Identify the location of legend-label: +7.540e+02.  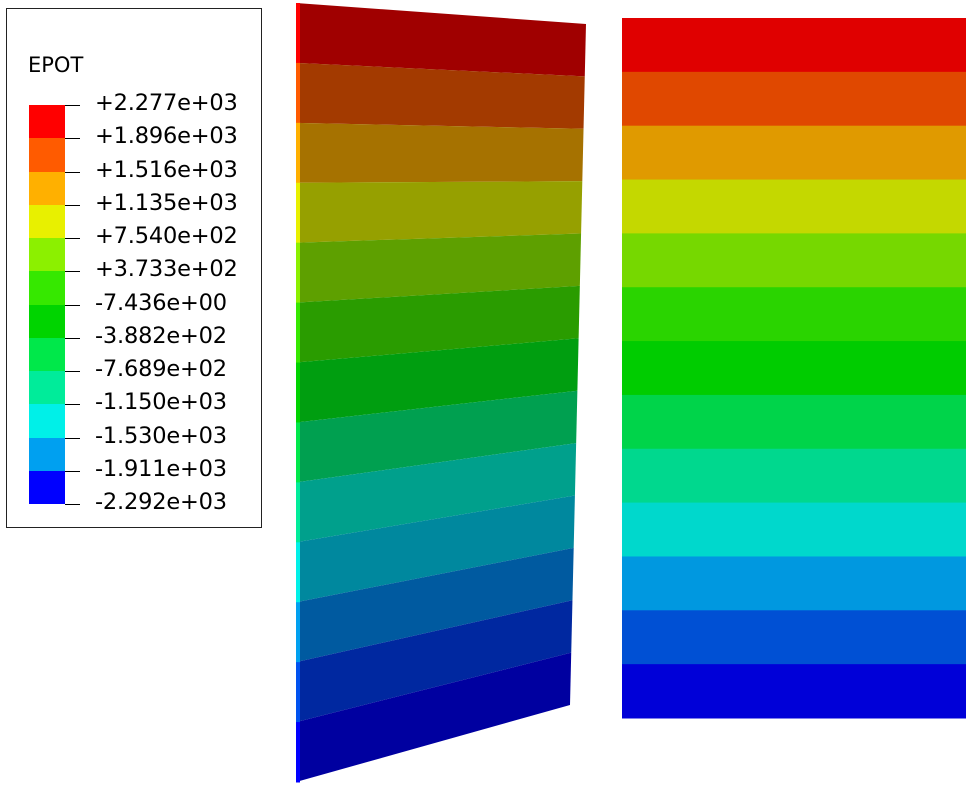
(166, 236).